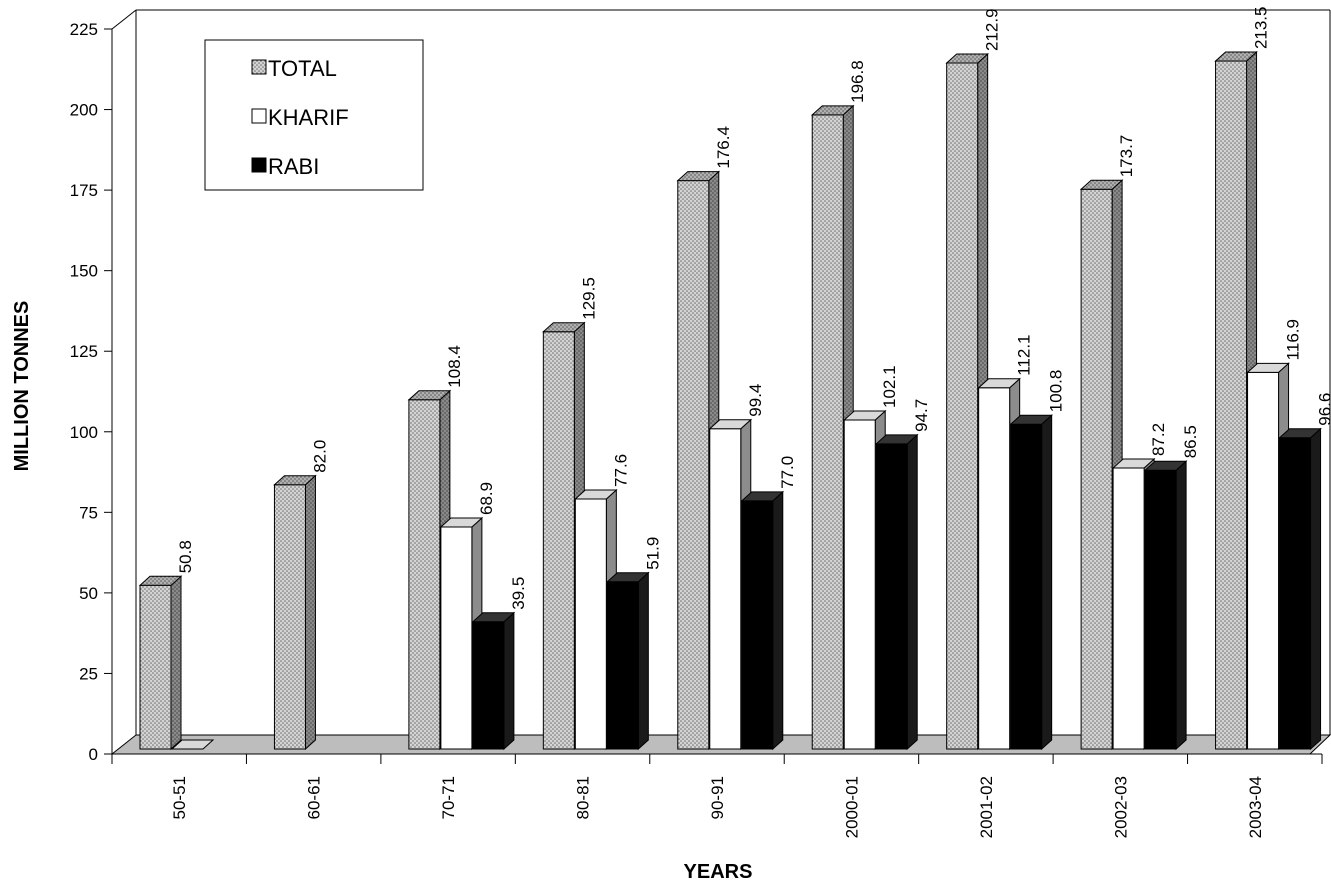 The image size is (1331, 889). What do you see at coordinates (88, 673) in the screenshot?
I see `y-tick-label: 25` at bounding box center [88, 673].